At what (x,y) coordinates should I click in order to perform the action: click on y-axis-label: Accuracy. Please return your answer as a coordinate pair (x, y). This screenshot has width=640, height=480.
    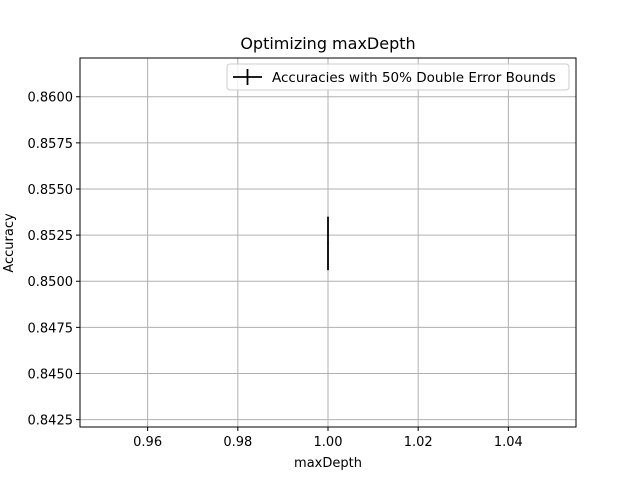
    Looking at the image, I should click on (9, 243).